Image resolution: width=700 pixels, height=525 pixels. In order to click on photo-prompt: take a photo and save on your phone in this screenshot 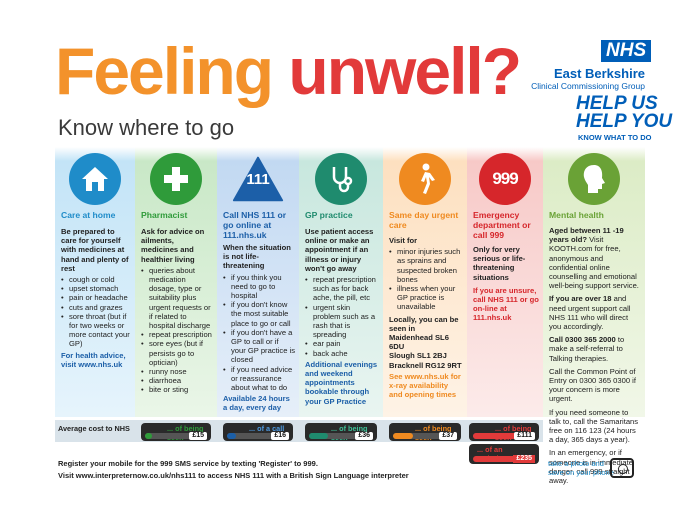, I will do `click(581, 468)`.